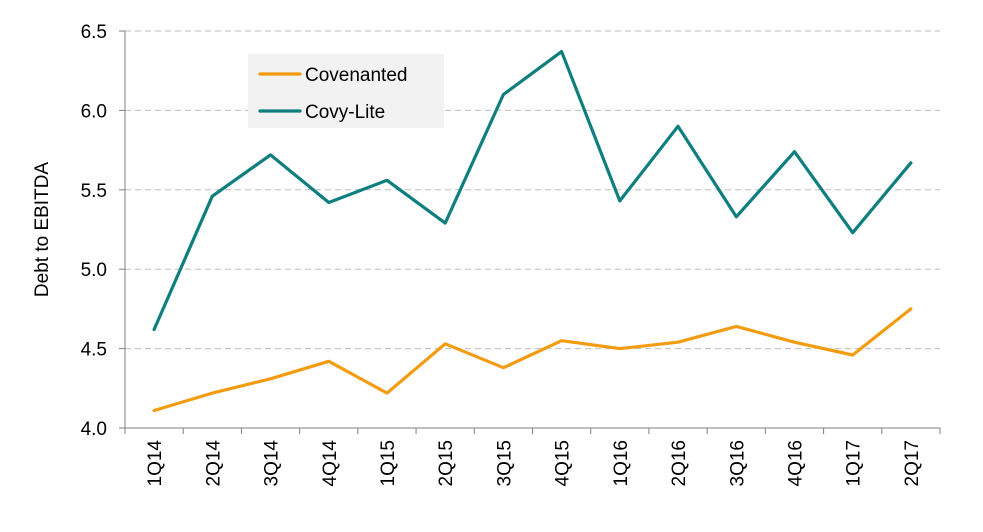  Describe the element at coordinates (504, 463) in the screenshot. I see `x-tick-label: 3Q15` at that location.